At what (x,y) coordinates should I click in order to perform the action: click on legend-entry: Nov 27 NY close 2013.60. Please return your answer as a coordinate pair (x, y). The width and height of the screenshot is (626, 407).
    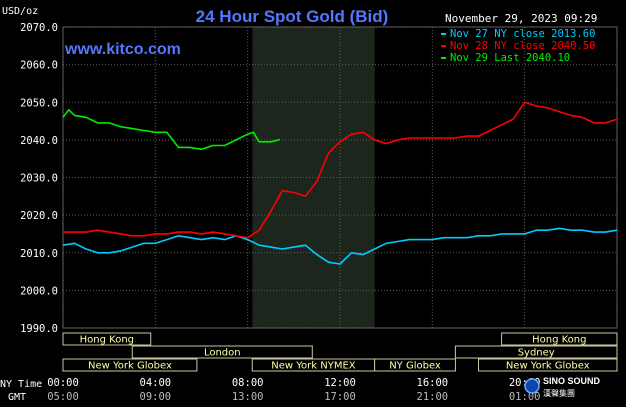
    Looking at the image, I should click on (522, 34).